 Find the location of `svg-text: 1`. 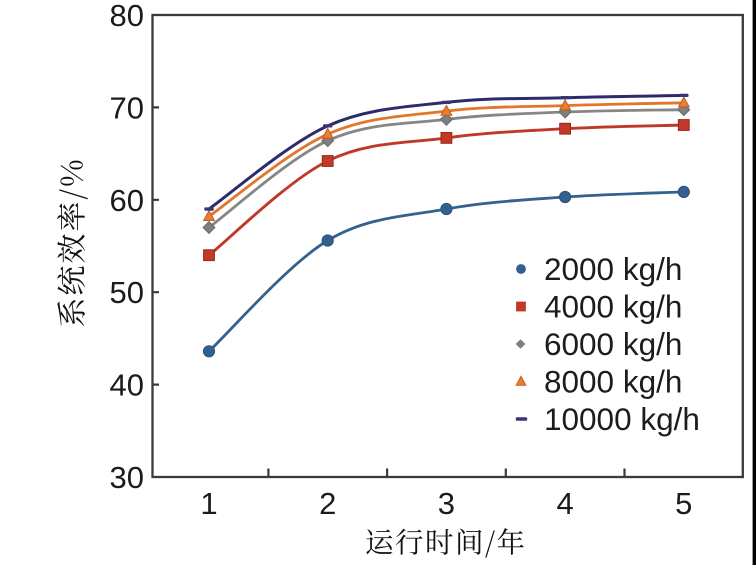

svg-text: 1 is located at coordinates (208, 503).